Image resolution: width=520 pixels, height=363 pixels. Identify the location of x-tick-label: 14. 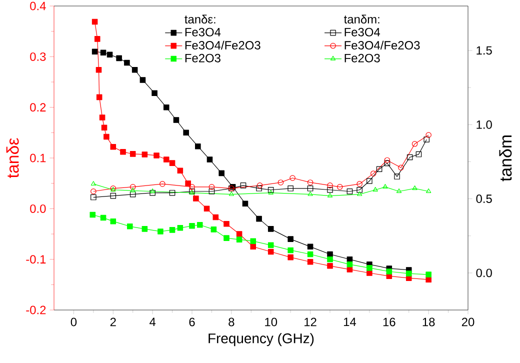
(350, 322).